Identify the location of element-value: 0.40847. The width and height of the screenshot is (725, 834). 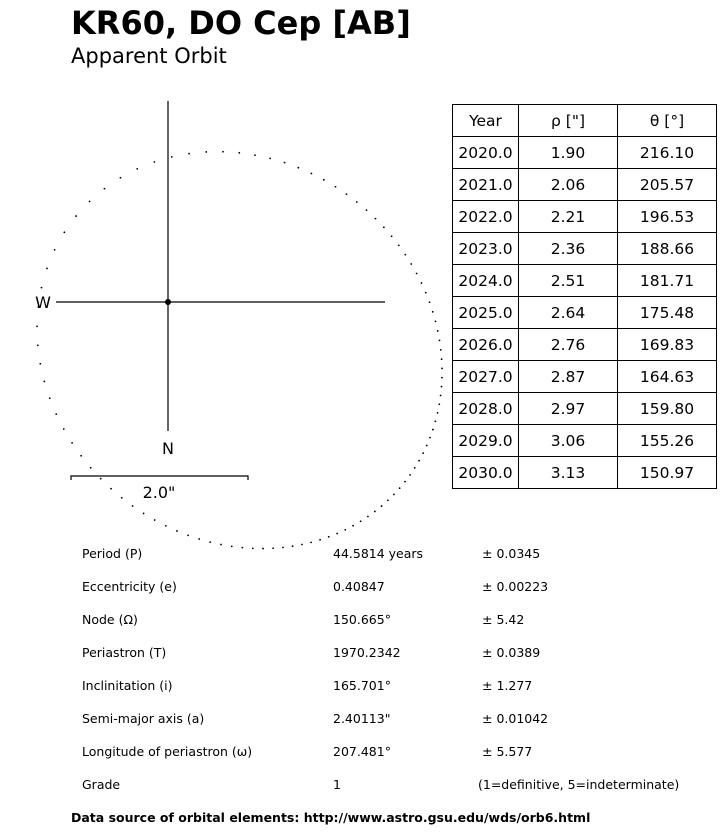
(359, 586).